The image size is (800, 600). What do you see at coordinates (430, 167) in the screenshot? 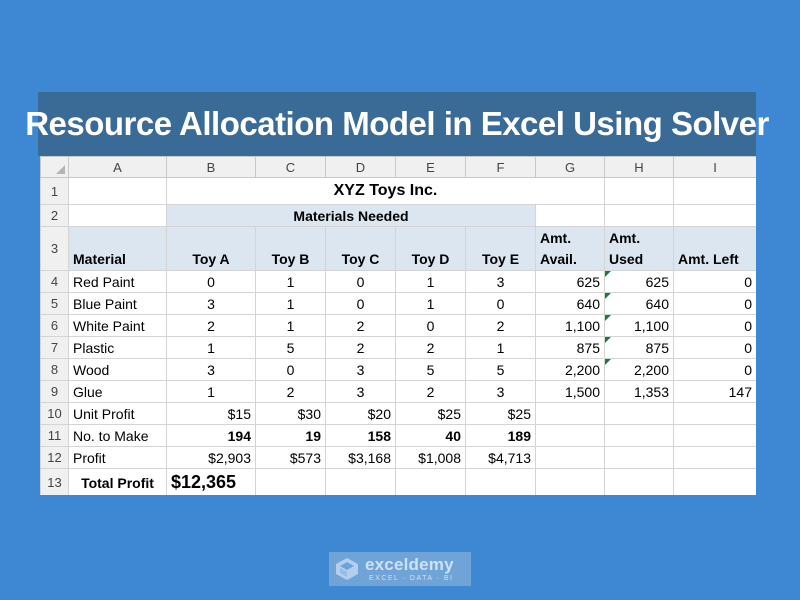
I see `column-header-e: E` at bounding box center [430, 167].